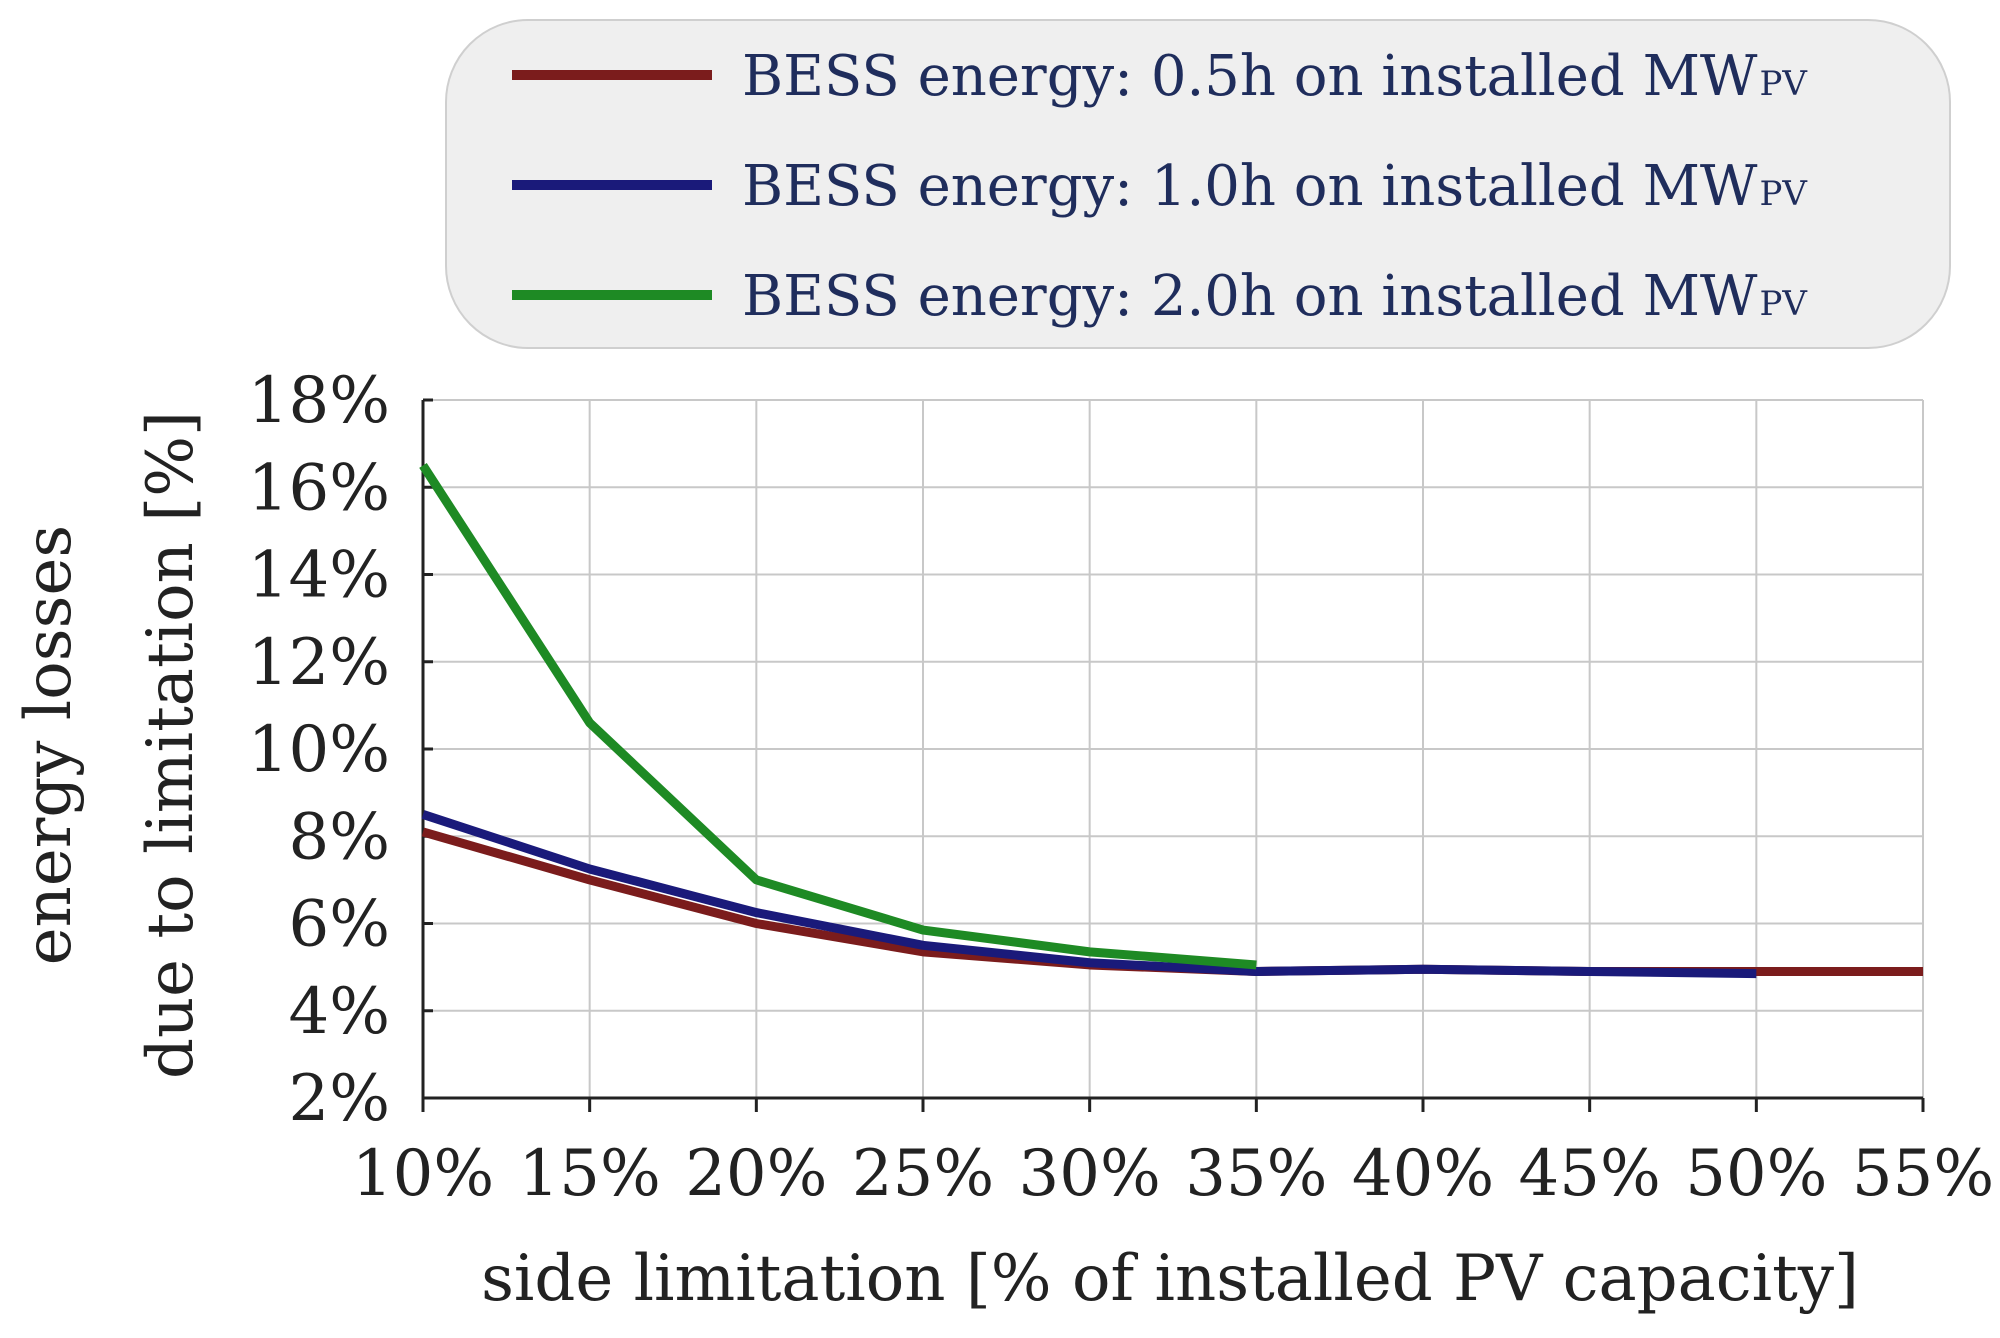 This screenshot has width=2000, height=1338. I want to click on legend-label-main: BESS energy: 2.0h on installed MW, so click(1250, 296).